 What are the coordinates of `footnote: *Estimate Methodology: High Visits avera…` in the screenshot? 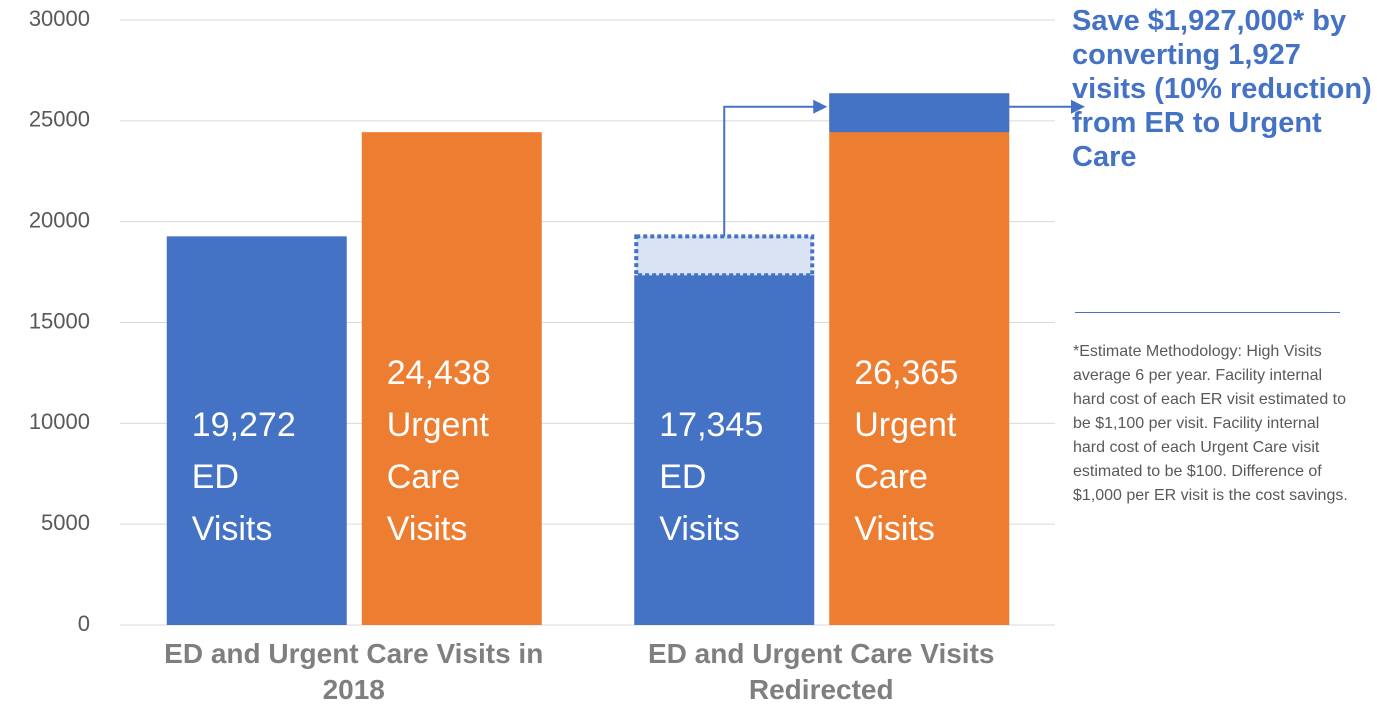 It's located at (1210, 423).